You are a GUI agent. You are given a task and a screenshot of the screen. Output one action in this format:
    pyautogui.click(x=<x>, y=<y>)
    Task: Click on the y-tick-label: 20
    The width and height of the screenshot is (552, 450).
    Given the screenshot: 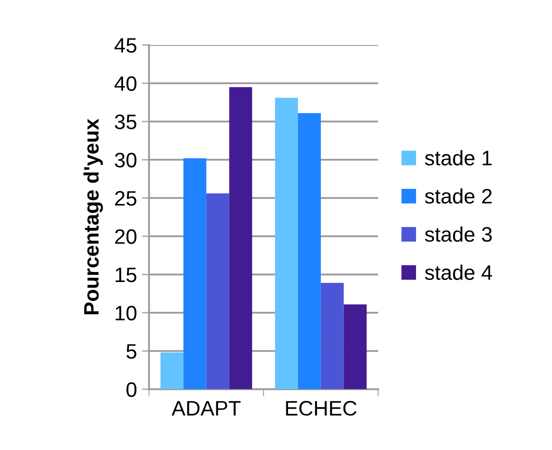 What is the action you would take?
    pyautogui.click(x=125, y=236)
    